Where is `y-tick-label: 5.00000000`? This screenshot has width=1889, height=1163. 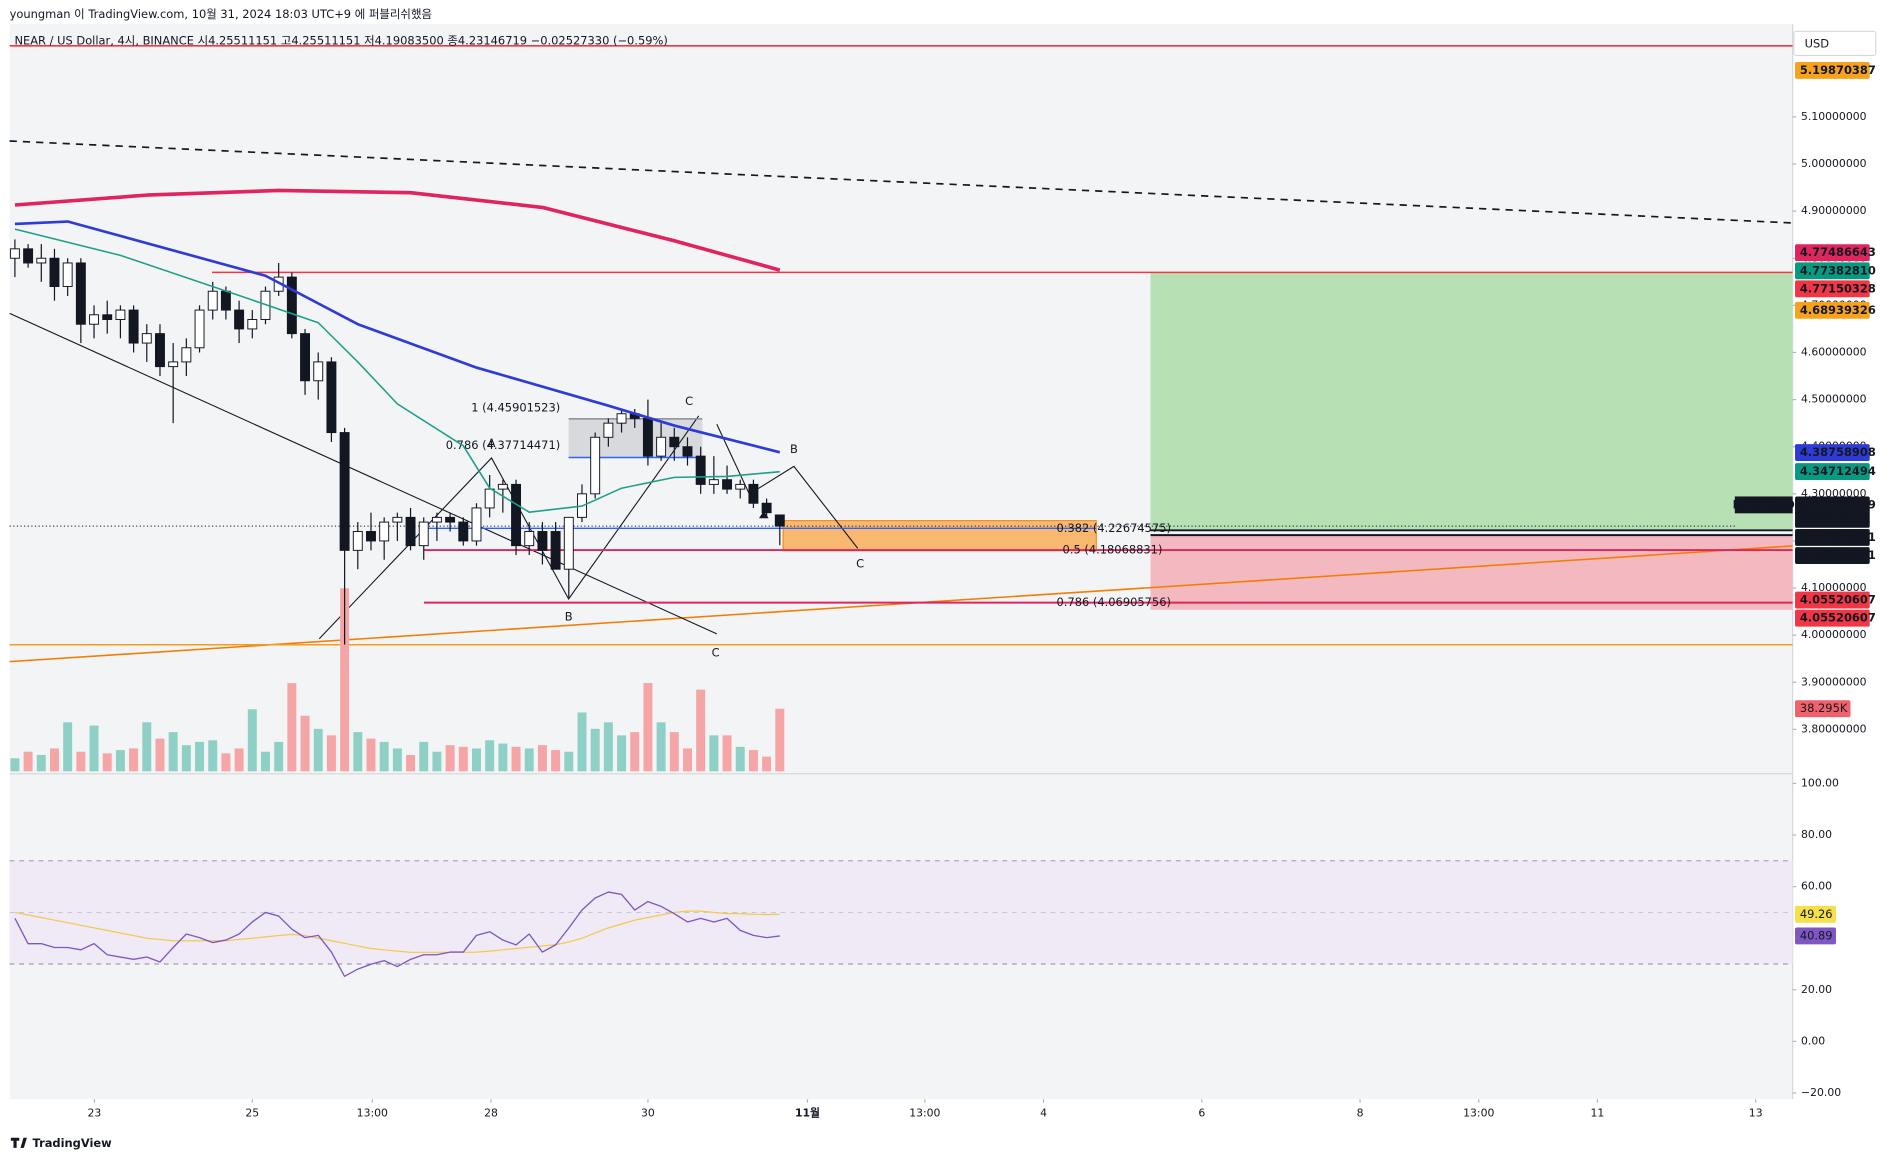 y-tick-label: 5.00000000 is located at coordinates (1834, 163).